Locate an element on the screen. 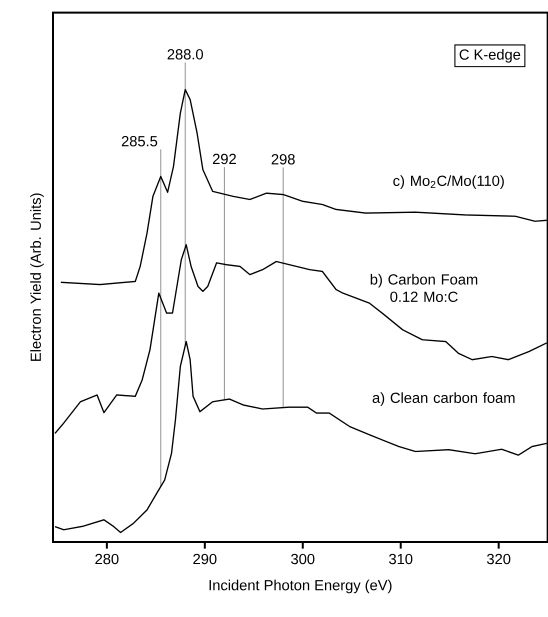 The width and height of the screenshot is (548, 617). x-tick-label: 280 is located at coordinates (107, 559).